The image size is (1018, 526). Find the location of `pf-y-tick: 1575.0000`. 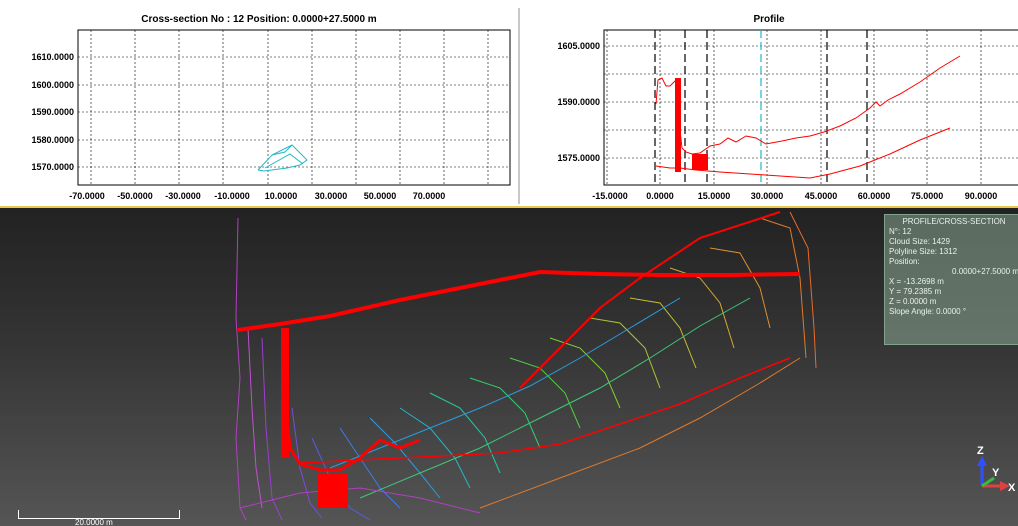

pf-y-tick: 1575.0000 is located at coordinates (578, 158).